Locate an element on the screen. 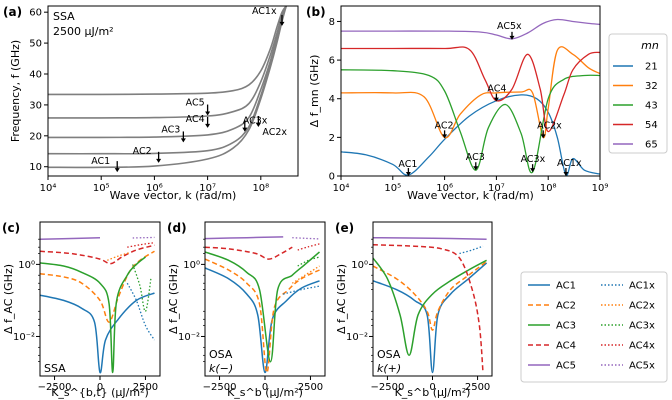  panel-label: (a) is located at coordinates (12, 12).